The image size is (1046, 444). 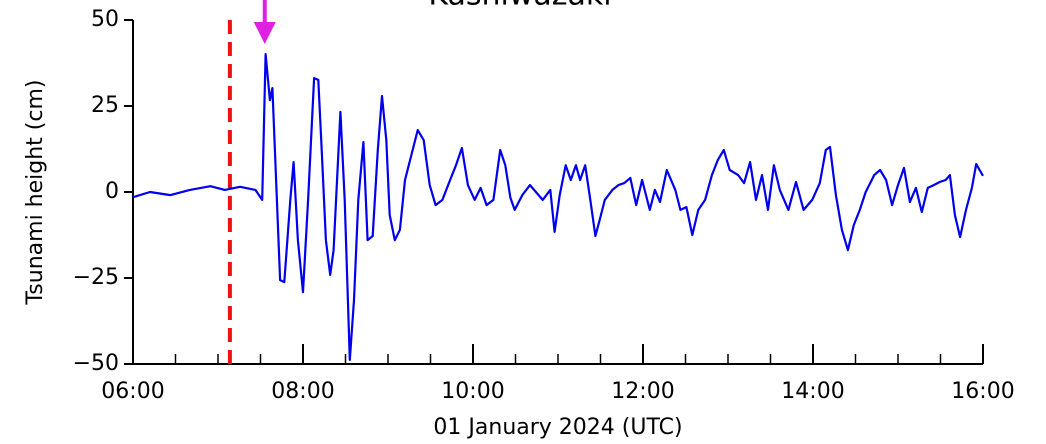 What do you see at coordinates (112, 191) in the screenshot?
I see `y-tick-label: 0` at bounding box center [112, 191].